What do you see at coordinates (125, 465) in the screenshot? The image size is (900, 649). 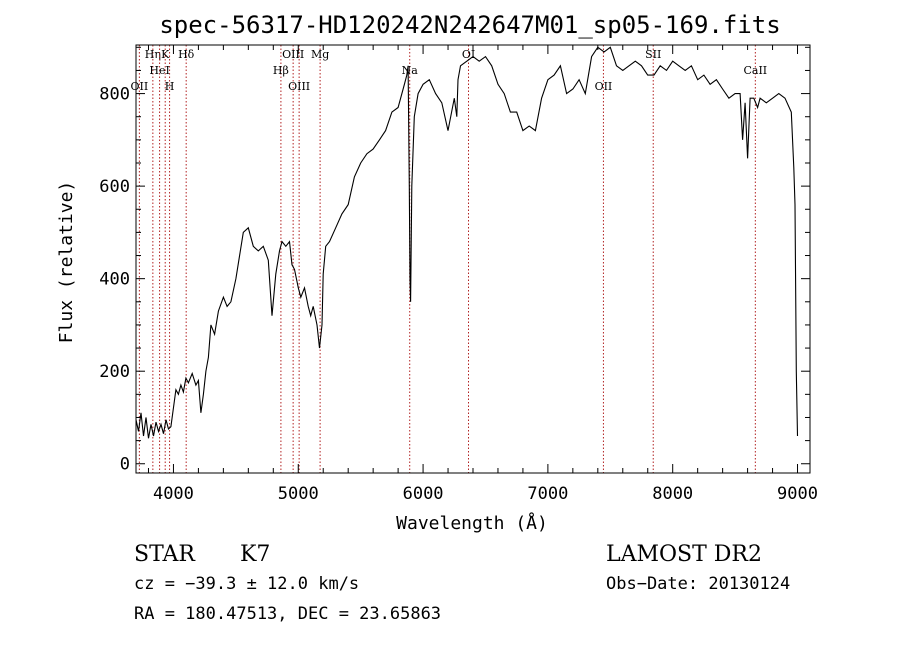 I see `y-tick-label: 0` at bounding box center [125, 465].